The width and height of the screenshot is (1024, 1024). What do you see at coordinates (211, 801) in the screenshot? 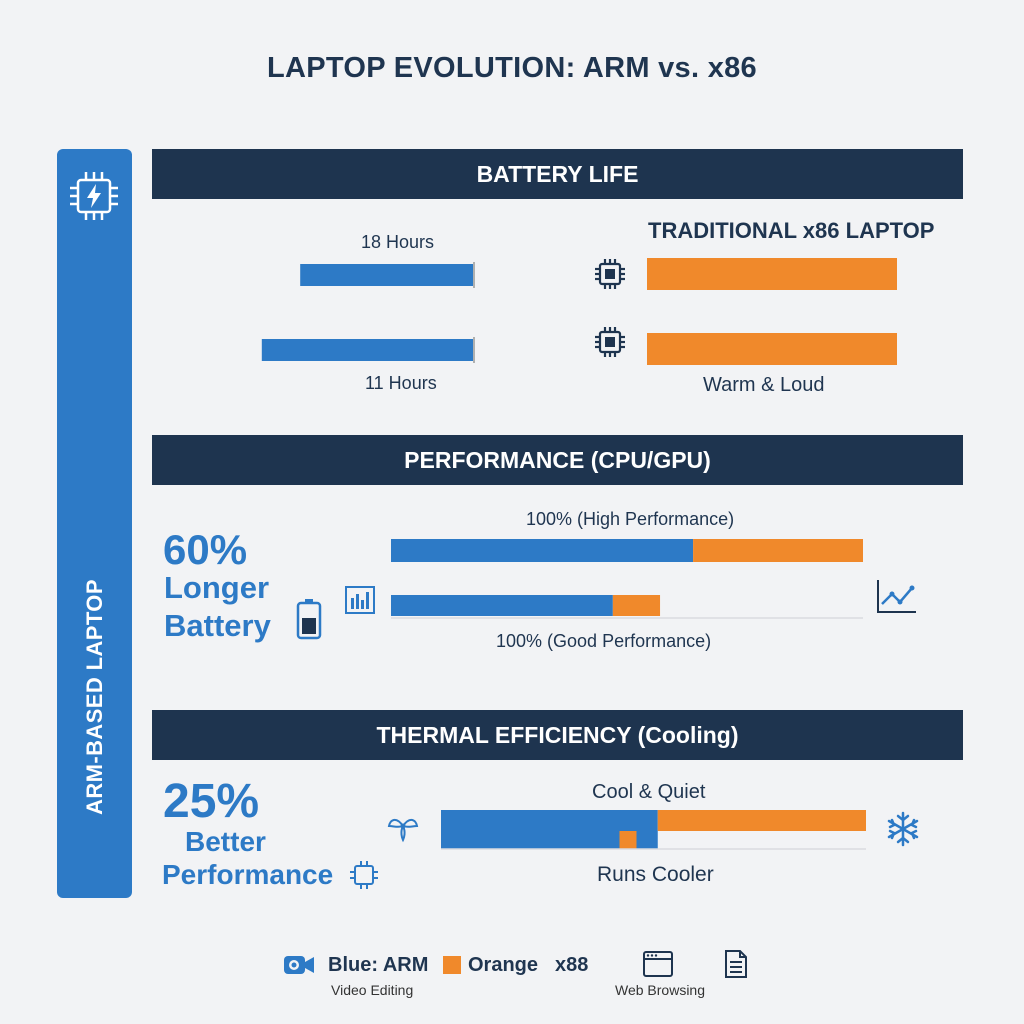
I see `thermal-stat-value: 25%` at bounding box center [211, 801].